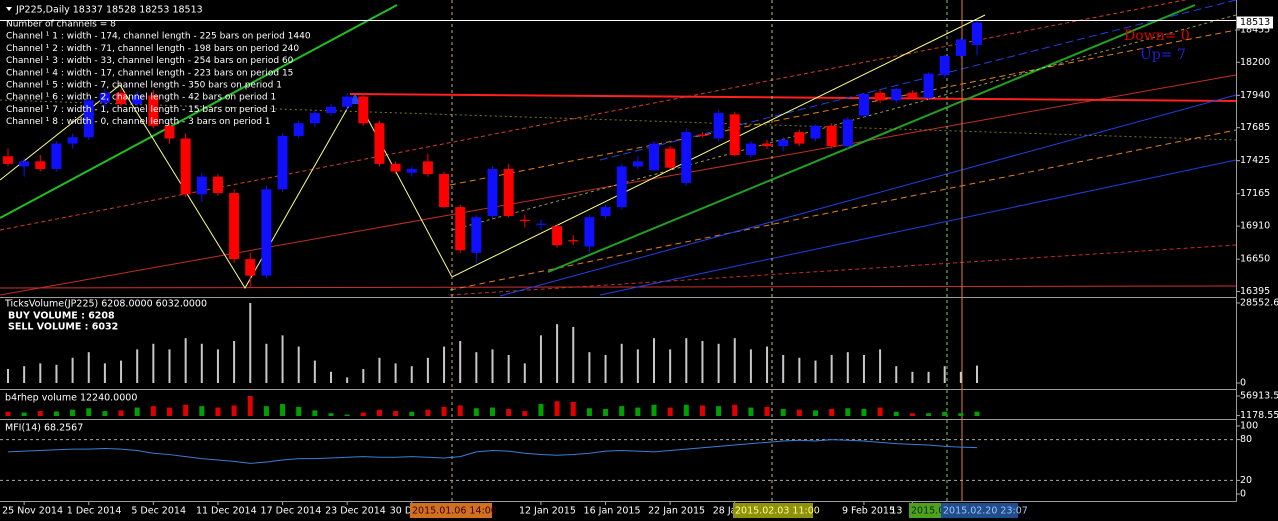 Image resolution: width=1278 pixels, height=521 pixels. Describe the element at coordinates (1259, 396) in the screenshot. I see `y-tick-label: 56913.55` at that location.